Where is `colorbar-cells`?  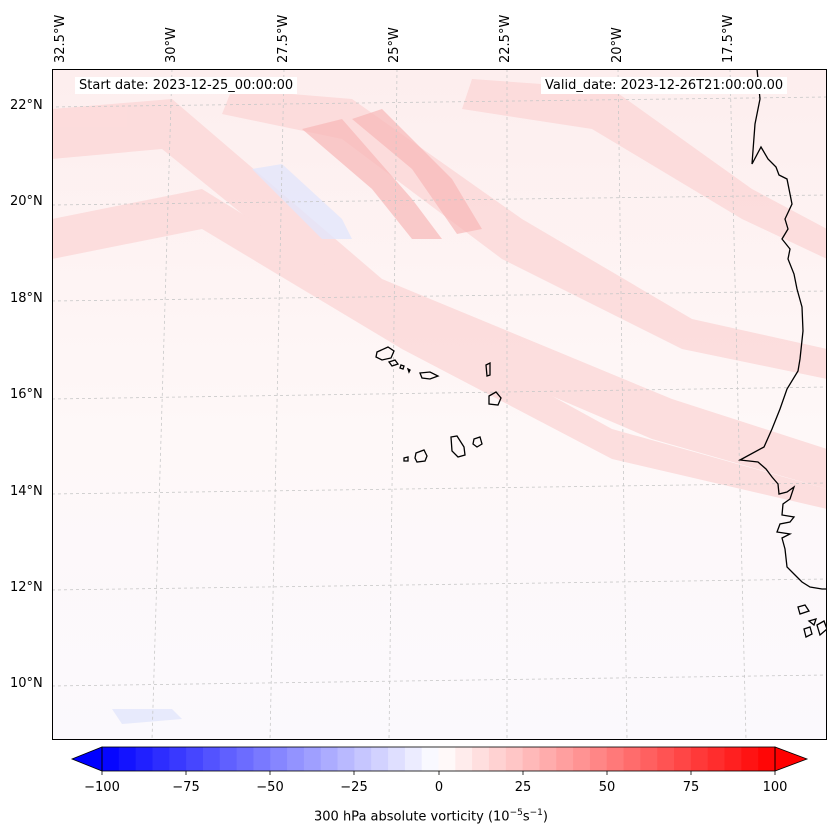 colorbar-cells is located at coordinates (439, 759).